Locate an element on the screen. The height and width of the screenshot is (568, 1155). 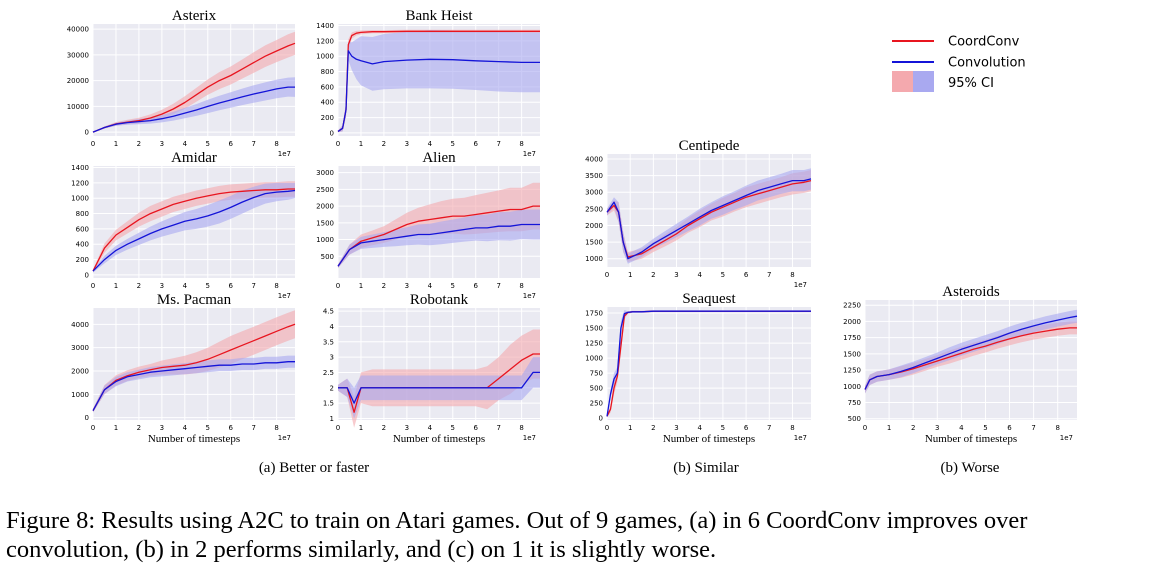
alien-line-coordconv is located at coordinates (438, 236).